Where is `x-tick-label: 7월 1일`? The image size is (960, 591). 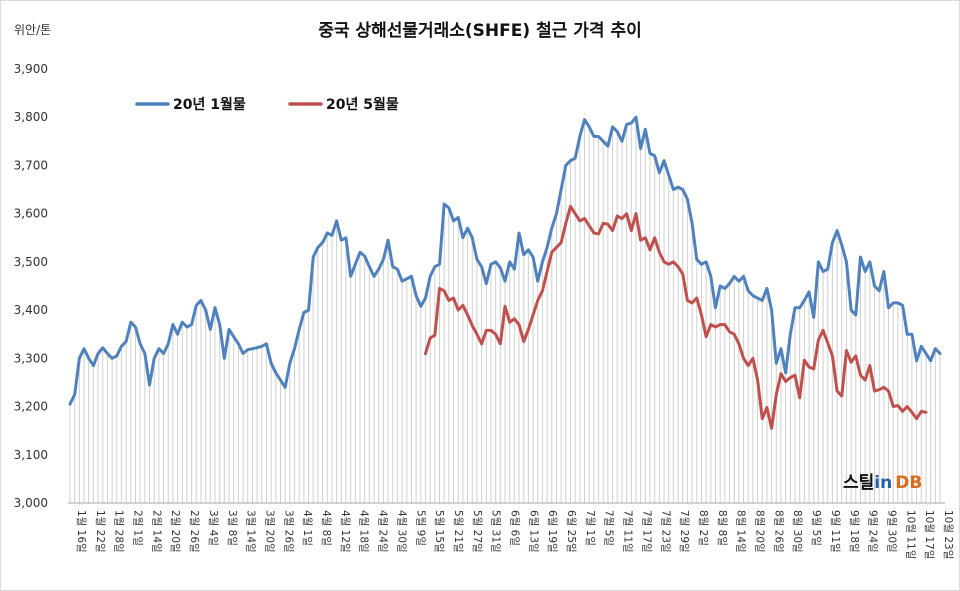 x-tick-label: 7월 1일 is located at coordinates (590, 528).